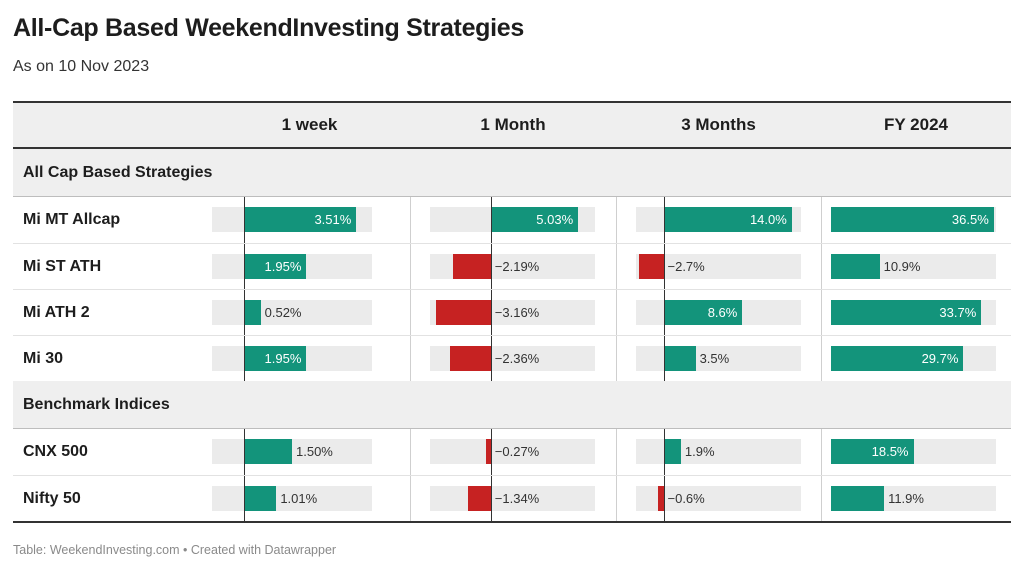 The height and width of the screenshot is (572, 1024). What do you see at coordinates (722, 312) in the screenshot?
I see `value-label: 8.6%` at bounding box center [722, 312].